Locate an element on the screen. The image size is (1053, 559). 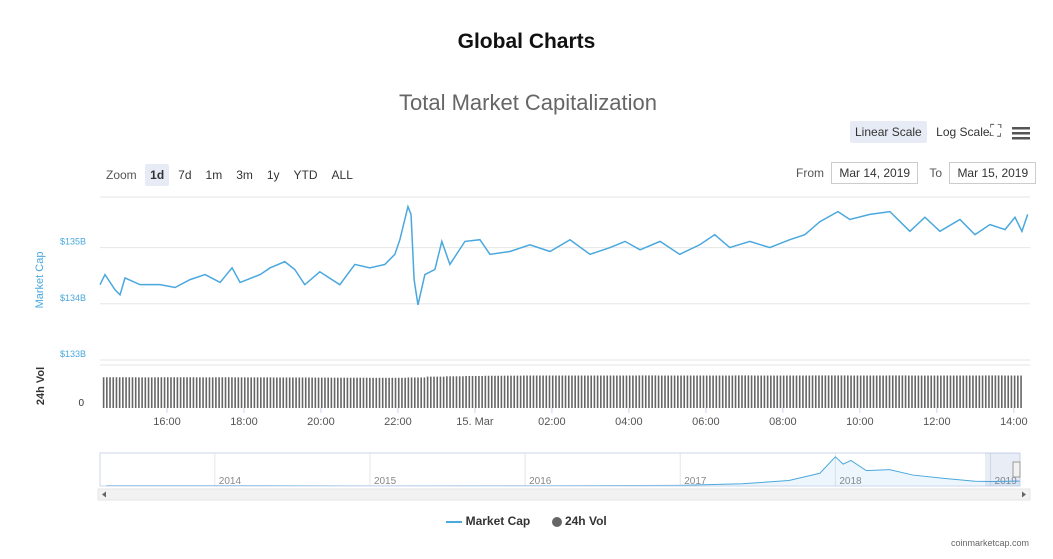
range-controls: From Mar 14, 2019 To Mar 15, 2019 is located at coordinates (916, 173).